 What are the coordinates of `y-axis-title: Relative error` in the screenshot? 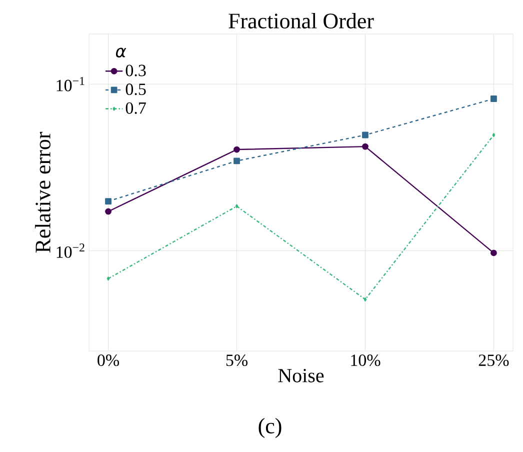 It's located at (42, 192).